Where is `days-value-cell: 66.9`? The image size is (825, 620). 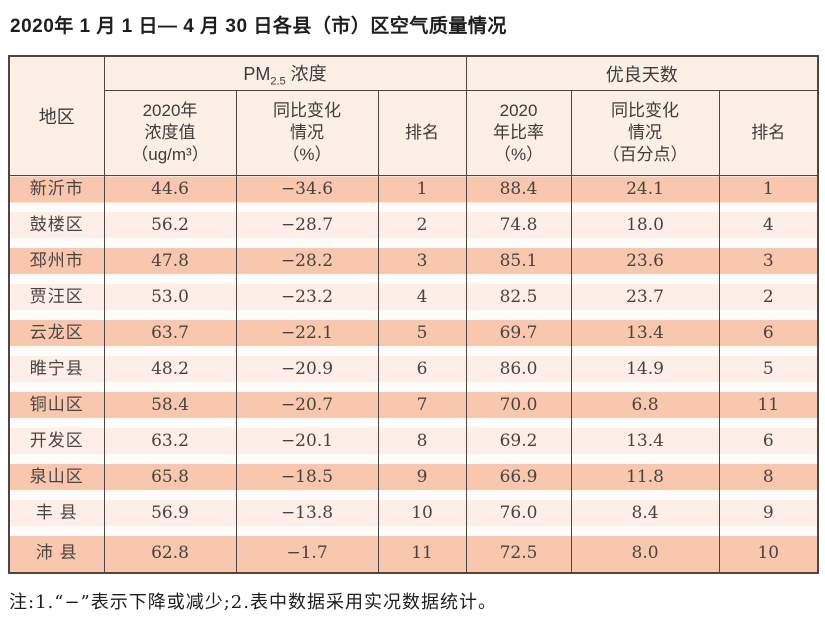 days-value-cell: 66.9 is located at coordinates (518, 482).